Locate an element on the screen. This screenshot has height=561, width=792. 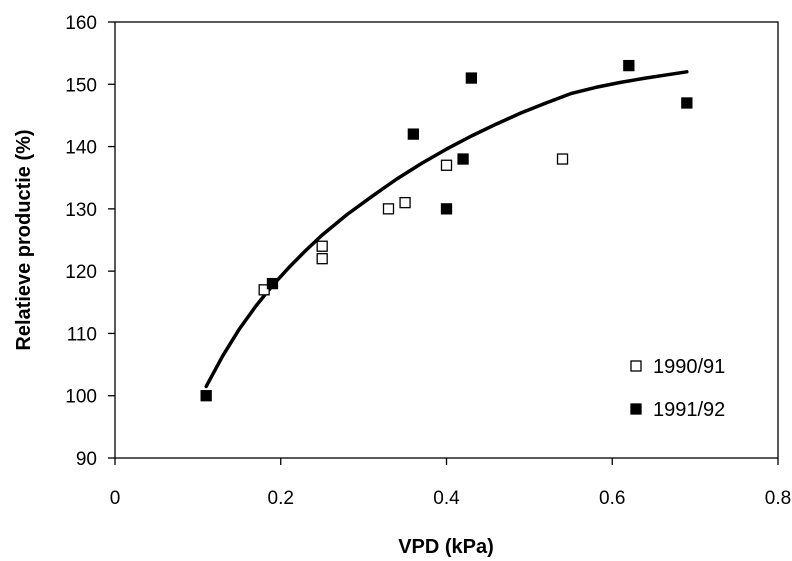
legend-label: 1990/91 is located at coordinates (689, 367).